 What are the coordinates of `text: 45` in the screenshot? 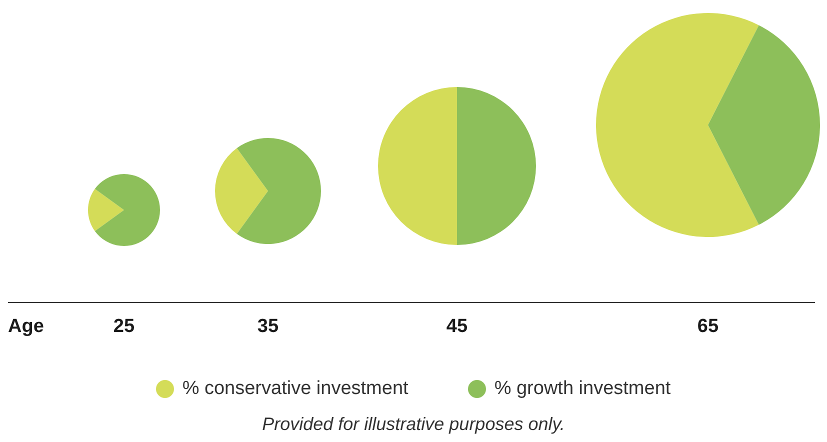 It's located at (457, 327).